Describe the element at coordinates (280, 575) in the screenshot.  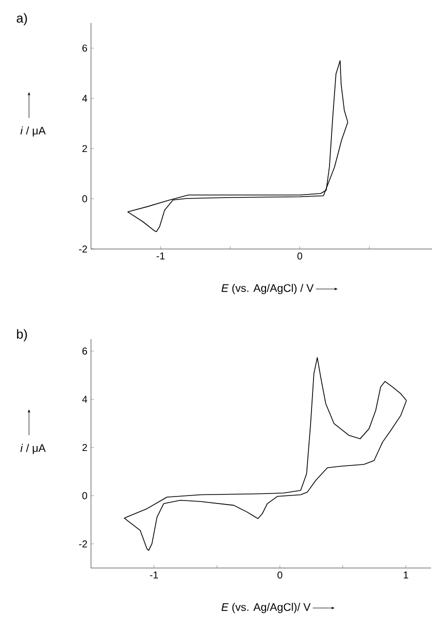
I see `x-tick-label: 0` at that location.